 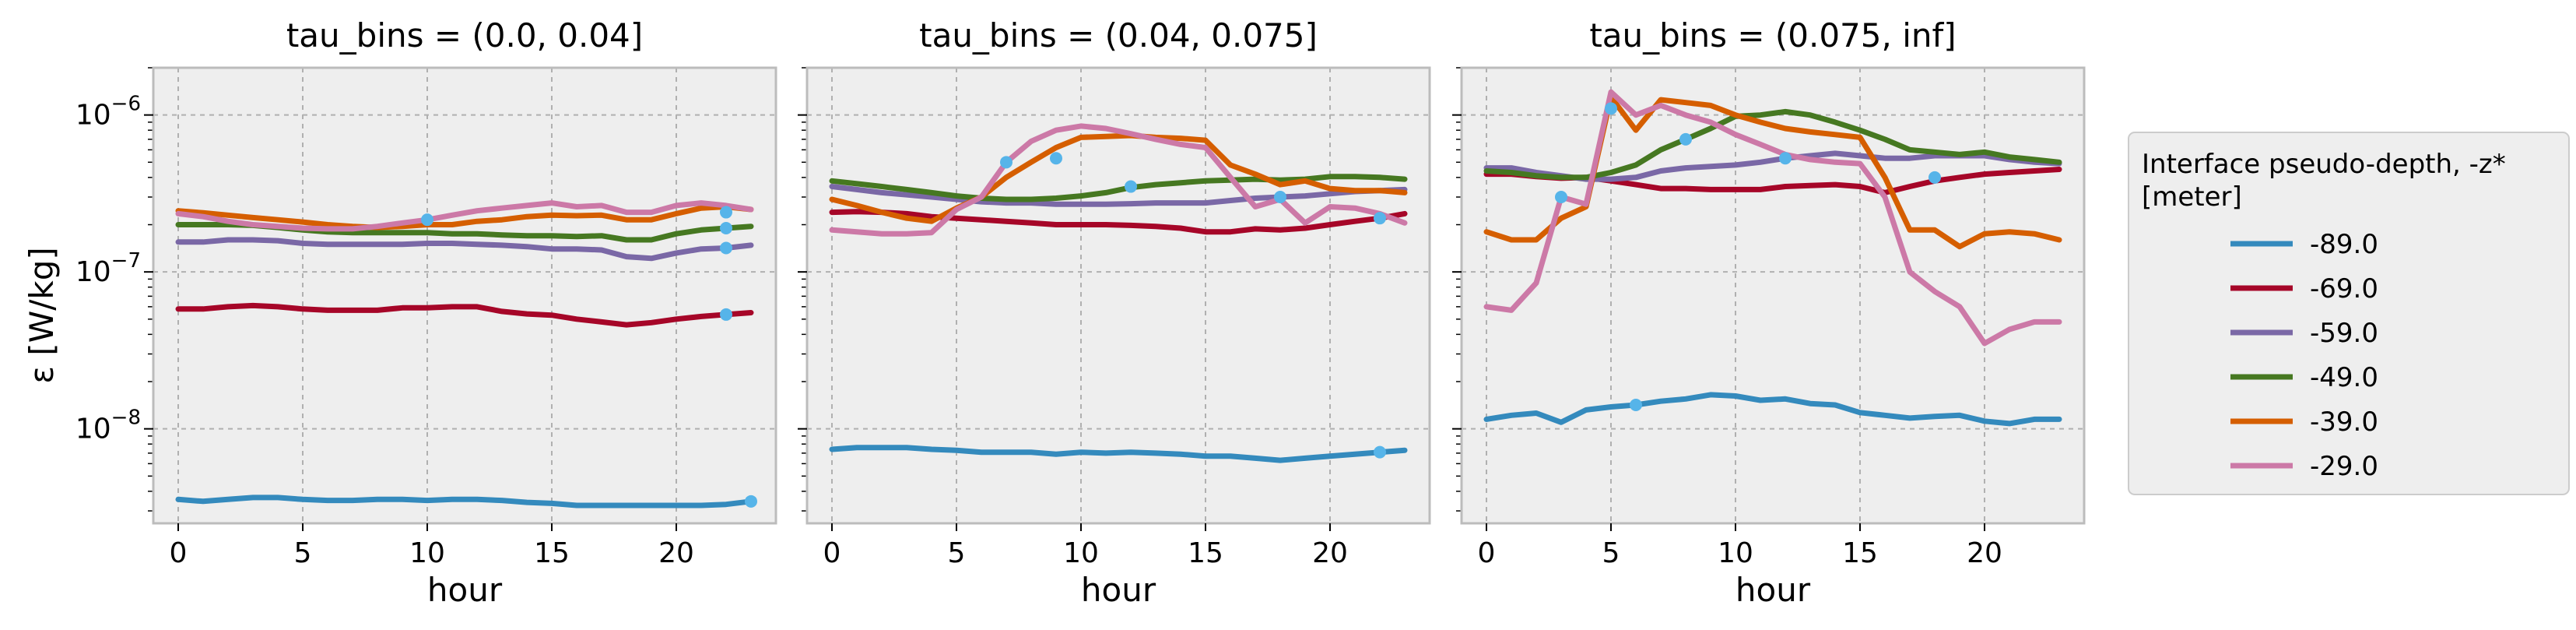 What do you see at coordinates (2304, 466) in the screenshot?
I see `legend-entry: -29.0` at bounding box center [2304, 466].